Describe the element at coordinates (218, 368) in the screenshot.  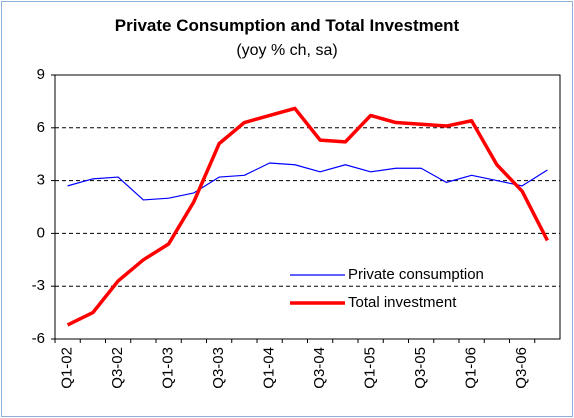
I see `x-tick-label: Q3-03` at that location.